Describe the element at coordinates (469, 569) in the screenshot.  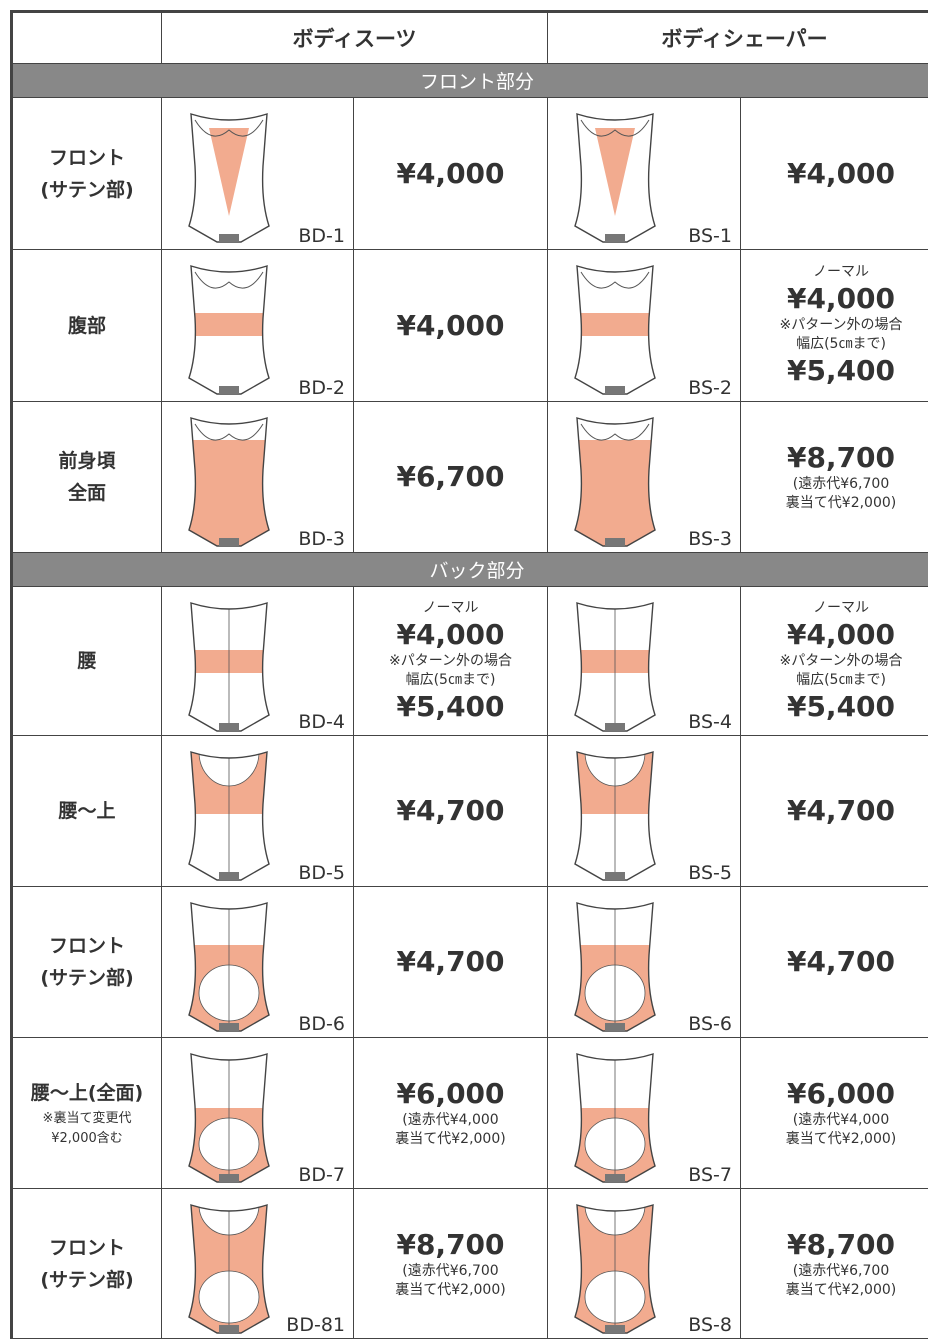
I see `section-title: バック部分` at that location.